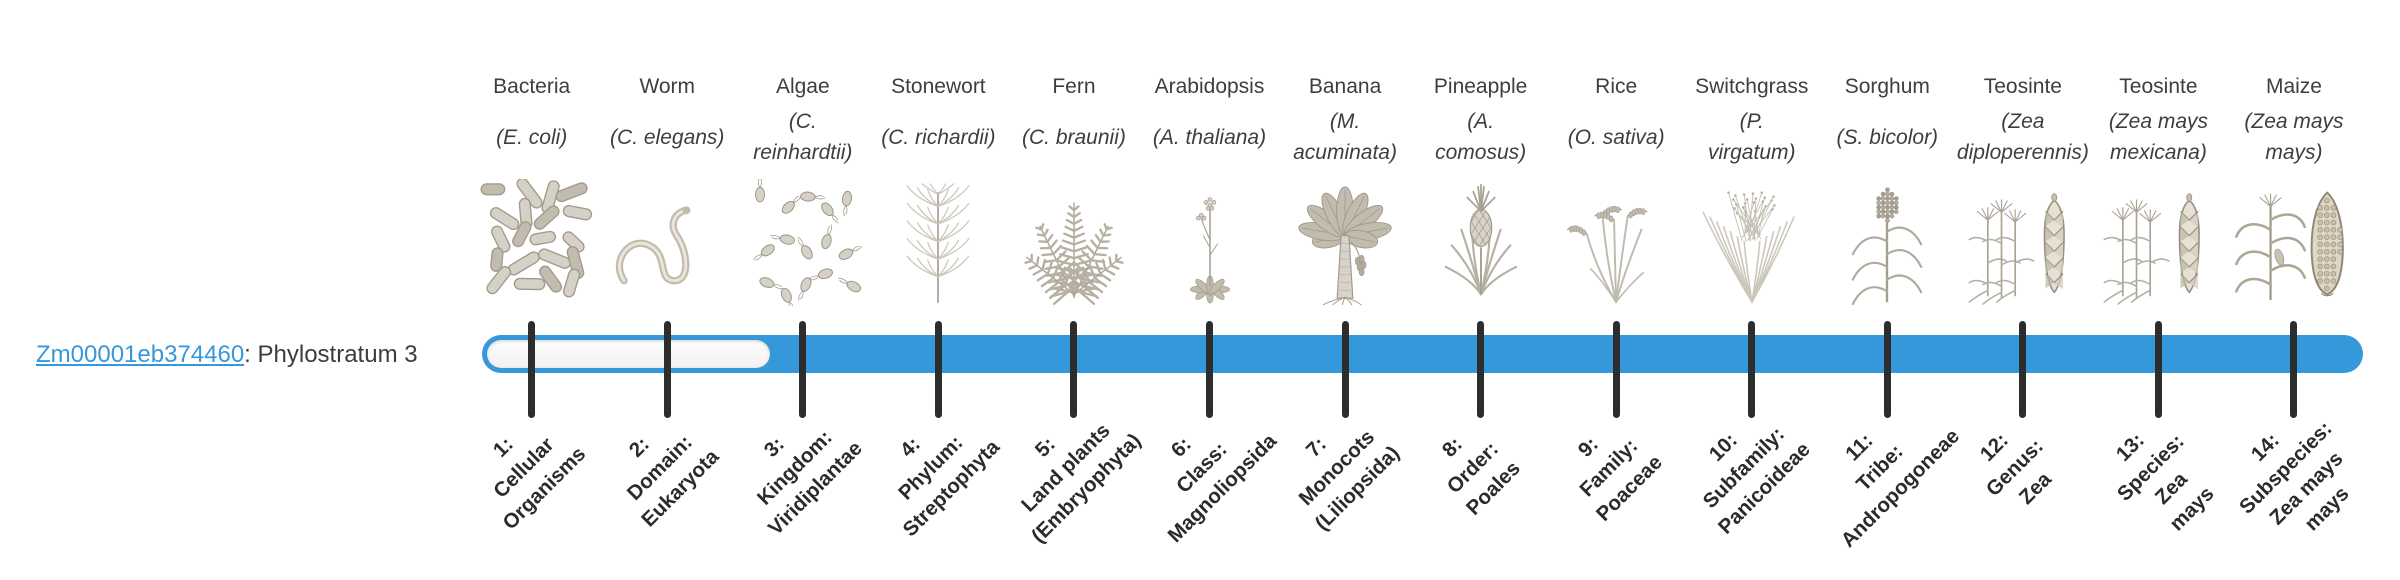 This screenshot has height=580, width=2400. I want to click on organism-common-name: Algae, so click(802, 86).